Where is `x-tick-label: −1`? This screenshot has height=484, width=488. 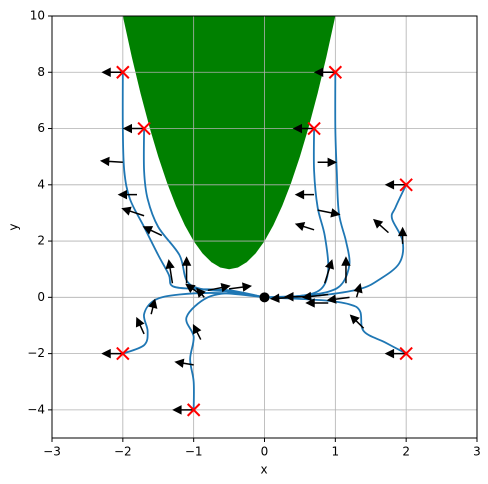
x-tick-label: −1 is located at coordinates (194, 452).